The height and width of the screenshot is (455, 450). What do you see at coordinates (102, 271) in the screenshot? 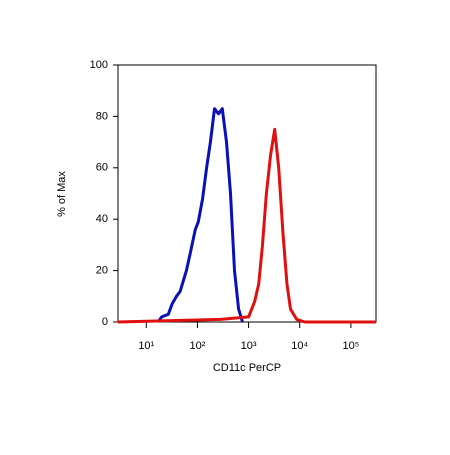
I see `y-tick-label: 20` at bounding box center [102, 271].